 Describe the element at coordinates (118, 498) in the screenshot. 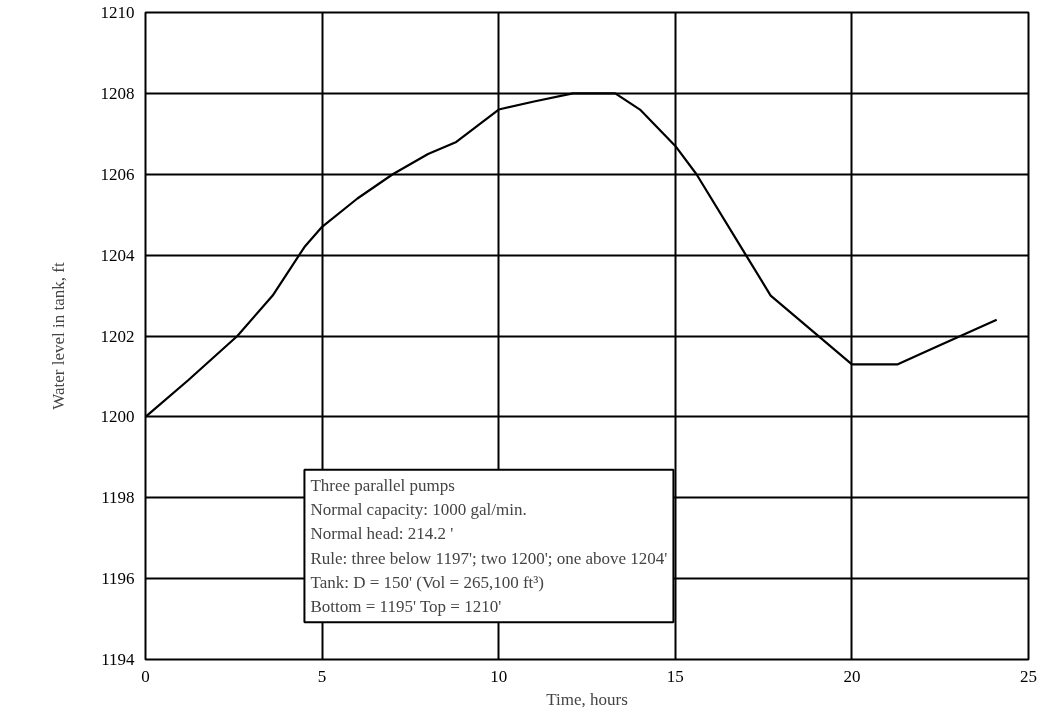

I see `y-tick-label: 1198` at that location.